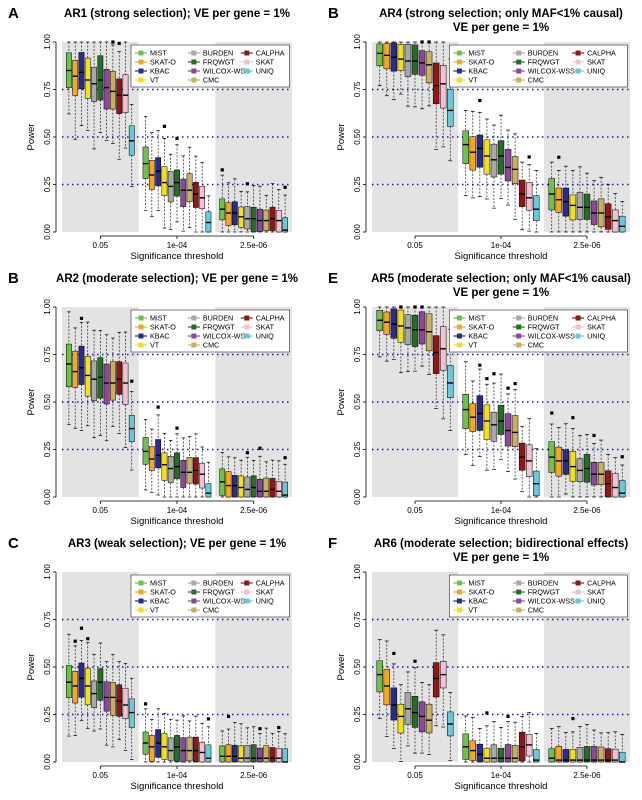  Describe the element at coordinates (501, 558) in the screenshot. I see `panel-title: VE per gene = 1%` at that location.